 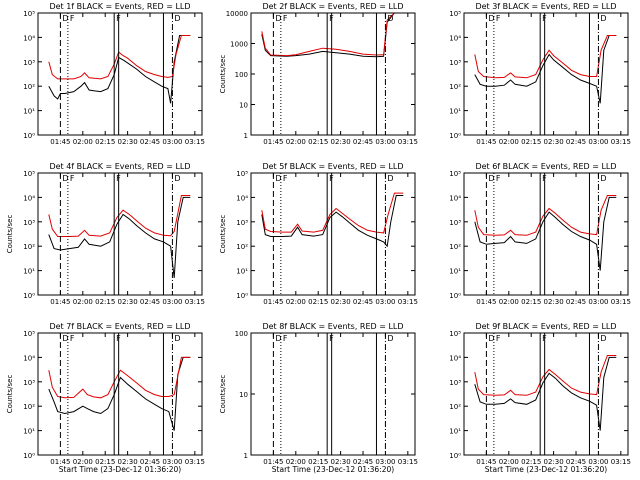 I want to click on y-tick-label: 10000, so click(x=237, y=14).